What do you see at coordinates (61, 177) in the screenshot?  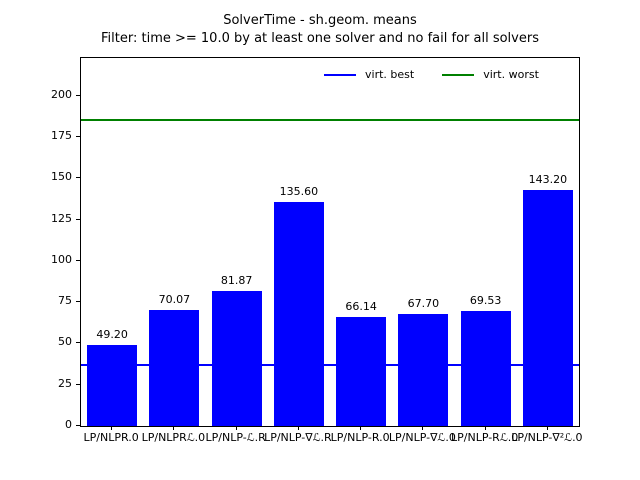 I see `y-tick-label: 150` at bounding box center [61, 177].